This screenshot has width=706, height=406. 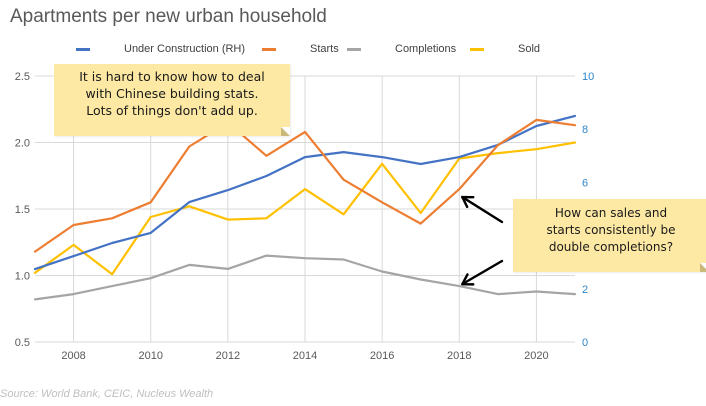 What do you see at coordinates (228, 356) in the screenshot?
I see `x-tick-label: 2012` at bounding box center [228, 356].